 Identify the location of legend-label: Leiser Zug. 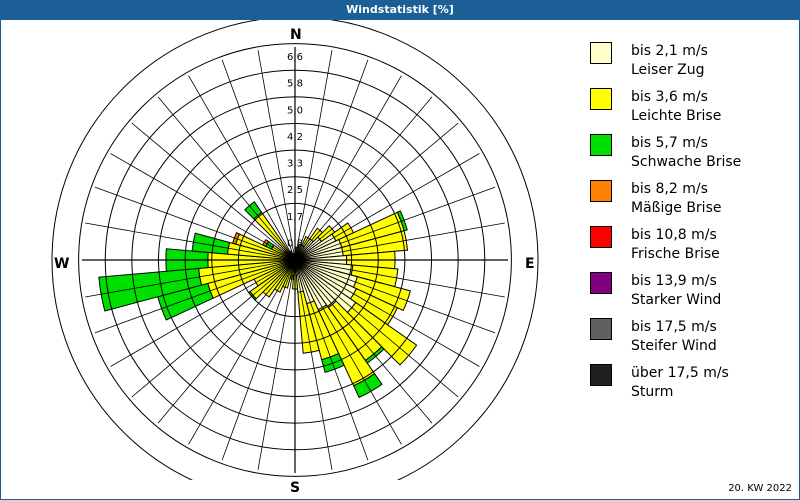
(668, 70).